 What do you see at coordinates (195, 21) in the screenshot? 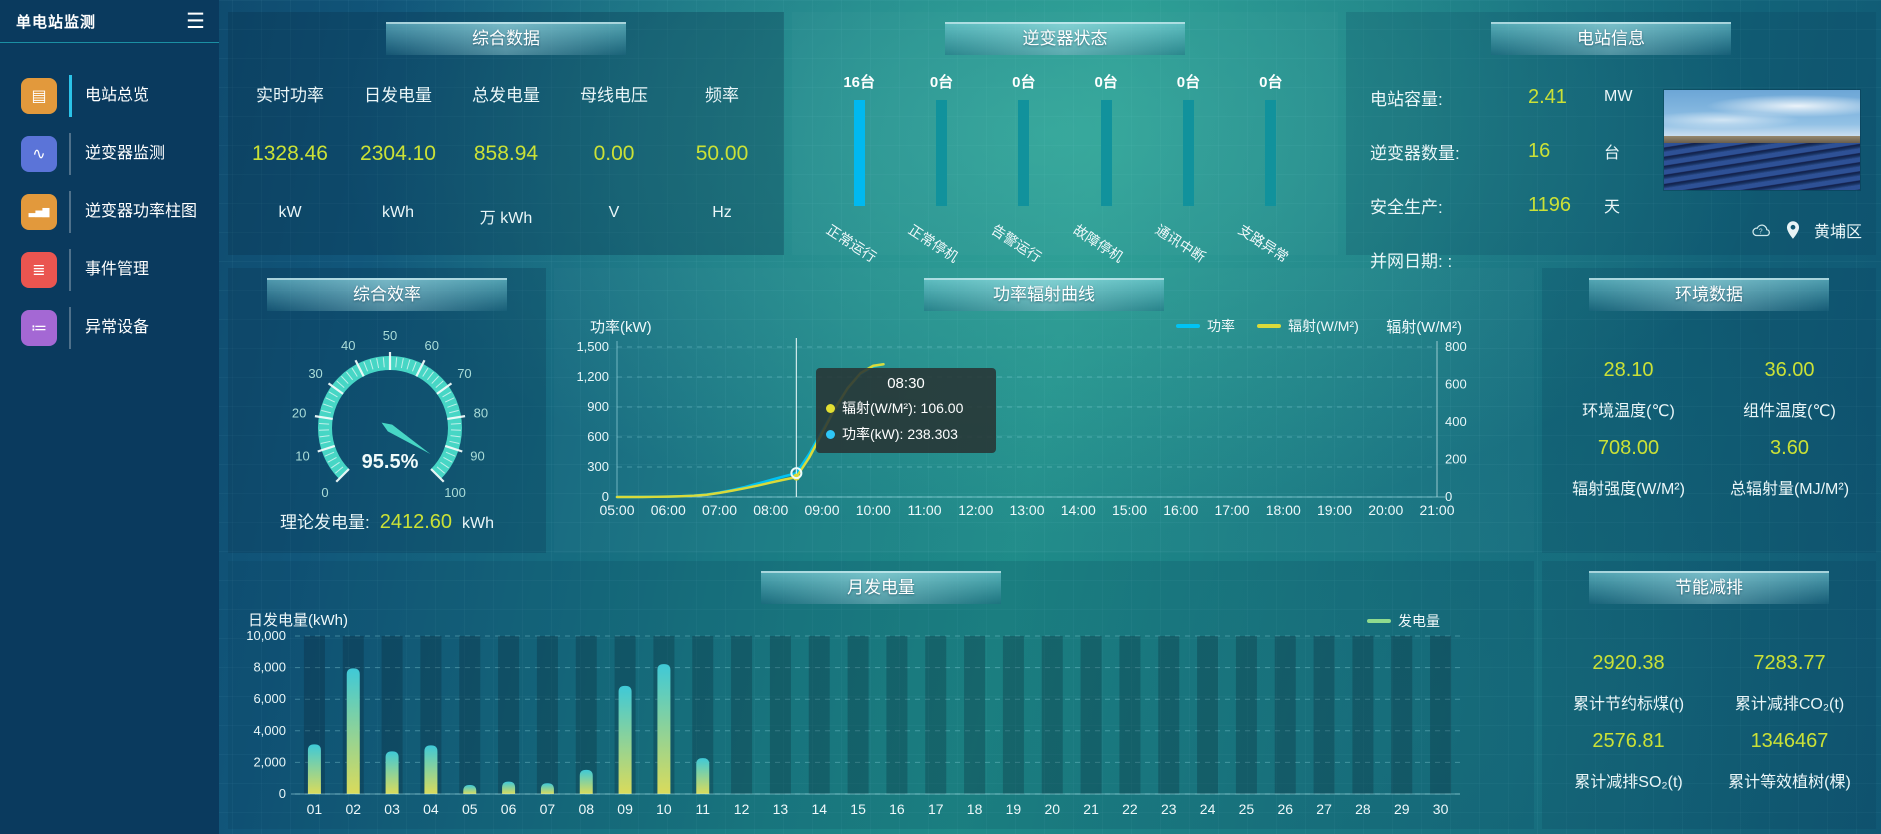
I see `hamburger-menu-icon: ☰` at bounding box center [195, 21].